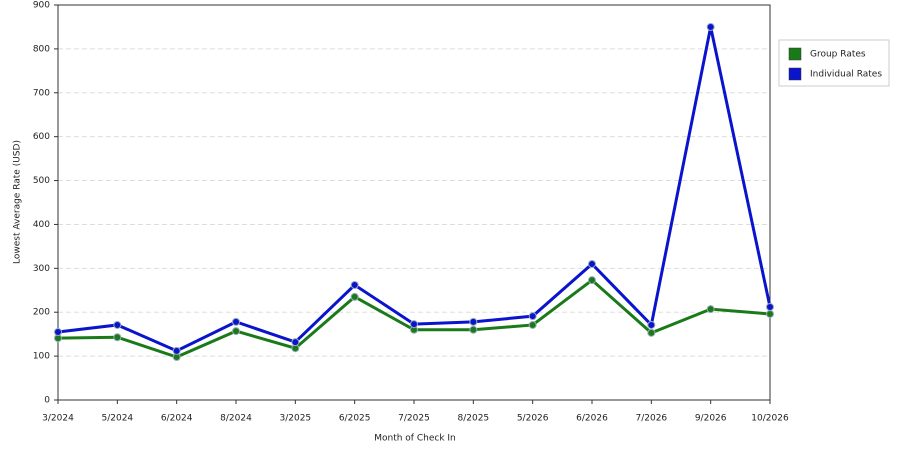 The image size is (900, 450). What do you see at coordinates (41, 357) in the screenshot?
I see `y-tick-label: 100` at bounding box center [41, 357].